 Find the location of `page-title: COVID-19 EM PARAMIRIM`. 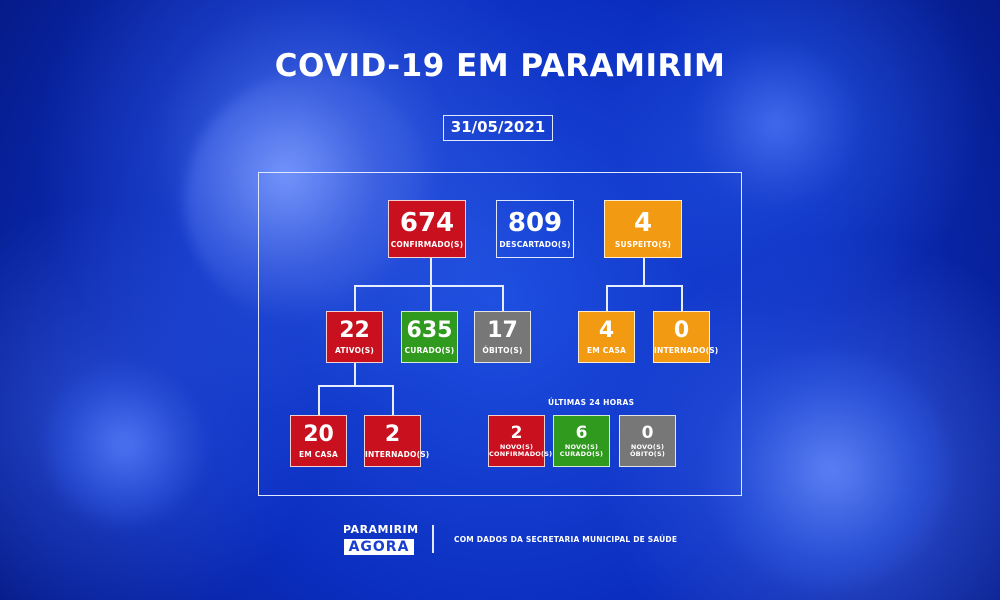

page-title: COVID-19 EM PARAMIRIM is located at coordinates (500, 66).